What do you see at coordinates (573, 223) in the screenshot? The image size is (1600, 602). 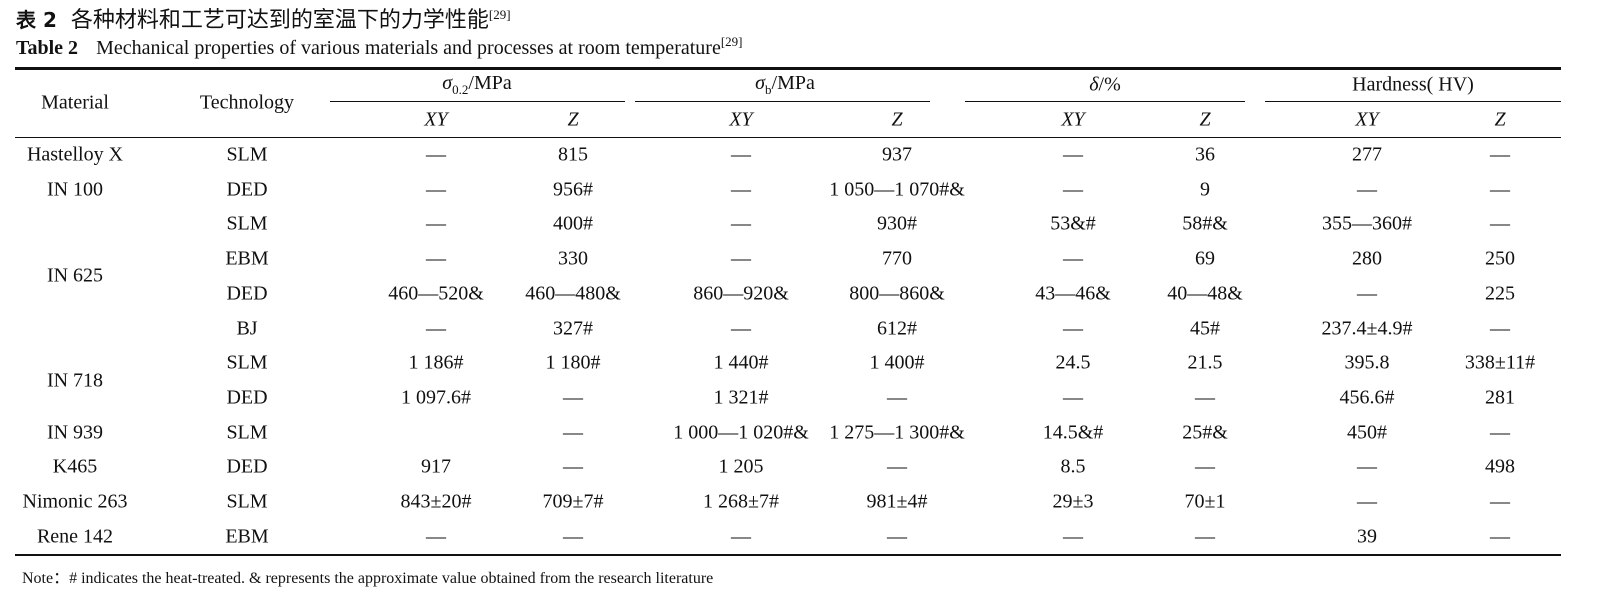 I see `value-cell: 400#` at bounding box center [573, 223].